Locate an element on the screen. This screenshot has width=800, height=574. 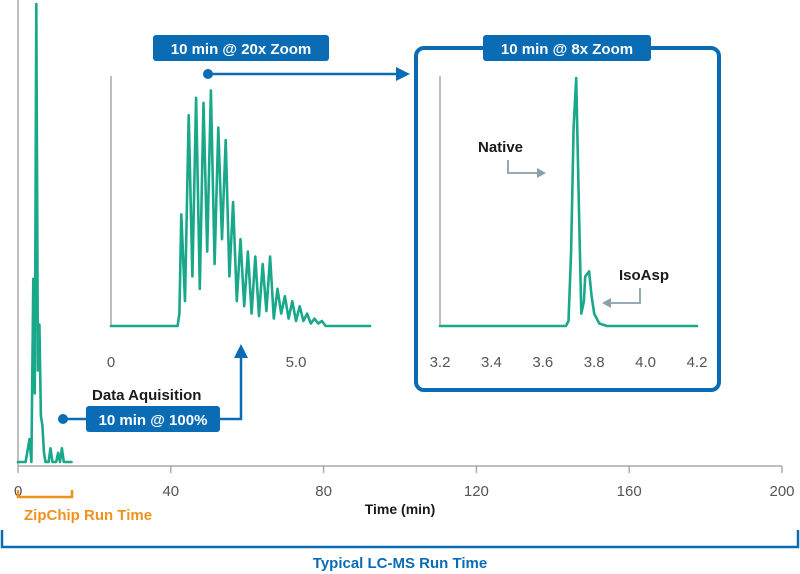
zoom20-series-line is located at coordinates (240, 208).